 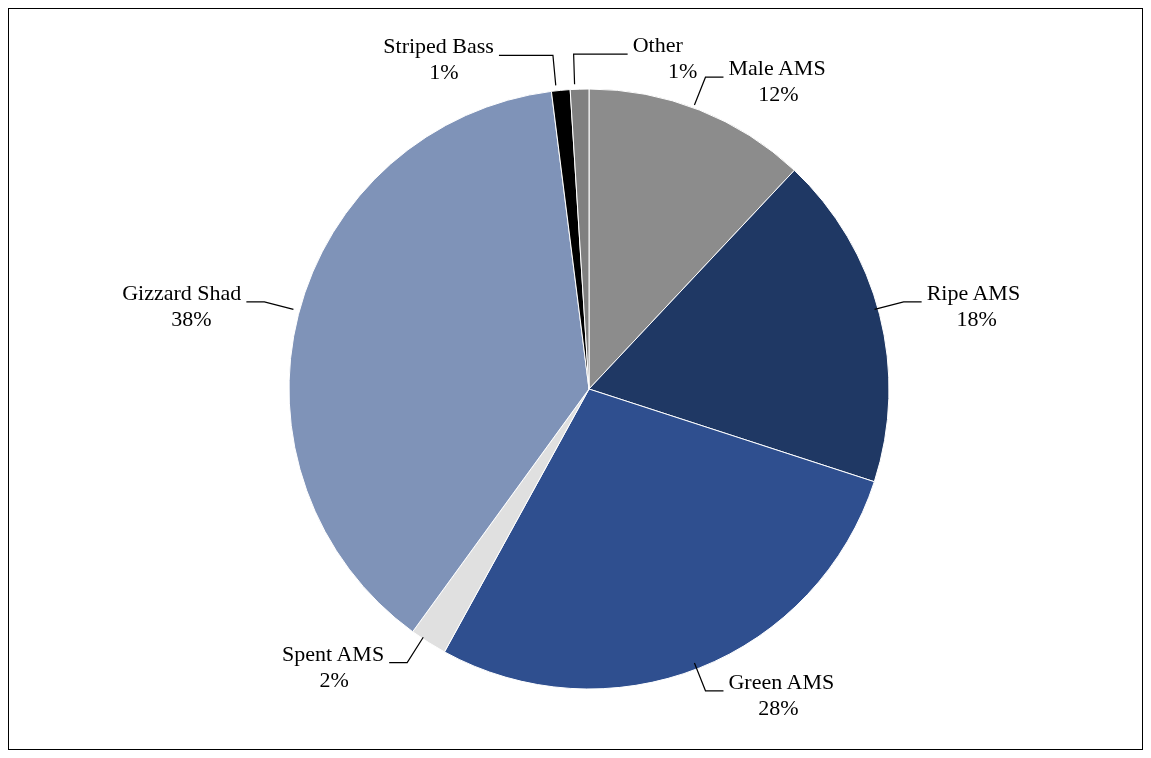 What do you see at coordinates (976, 318) in the screenshot?
I see `data-label: 18%` at bounding box center [976, 318].